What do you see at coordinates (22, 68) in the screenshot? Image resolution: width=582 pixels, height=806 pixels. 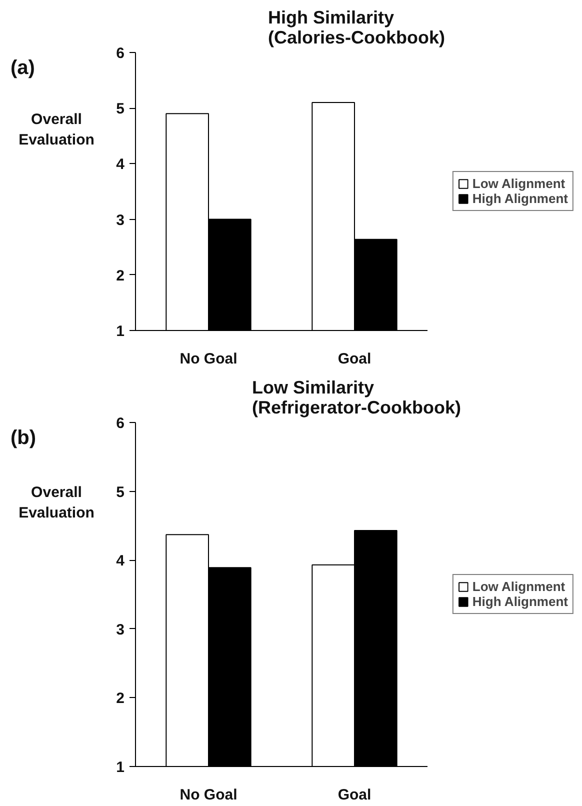 I see `text: (a)` at bounding box center [22, 68].